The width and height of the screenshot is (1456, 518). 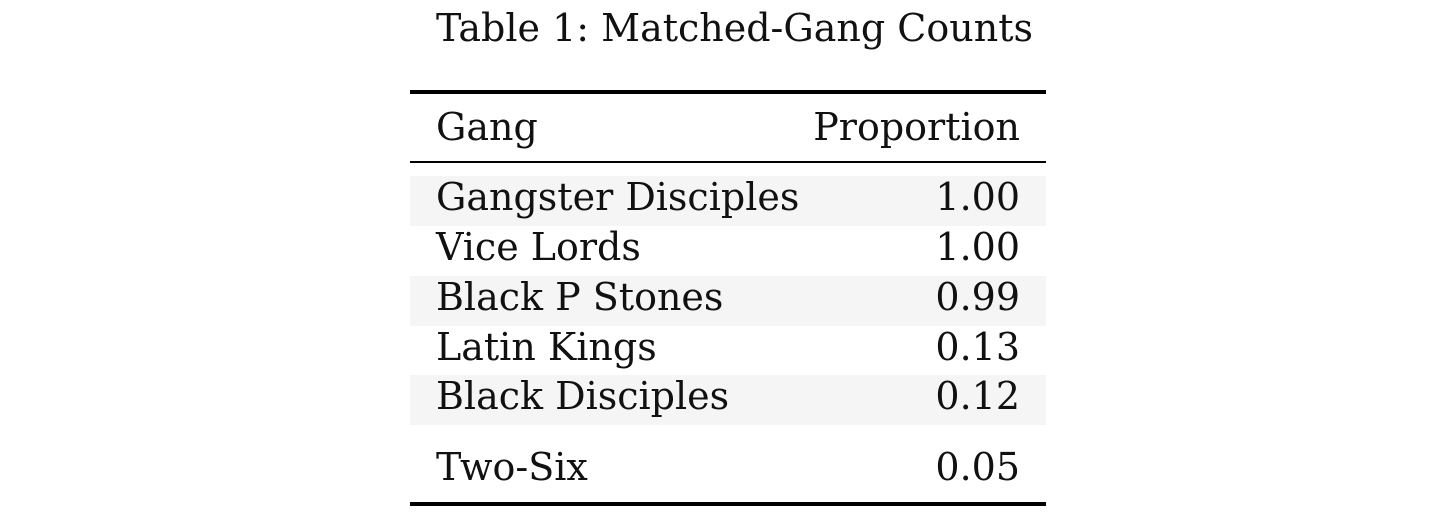 I want to click on cell-gang: Vice Lords, so click(x=538, y=247).